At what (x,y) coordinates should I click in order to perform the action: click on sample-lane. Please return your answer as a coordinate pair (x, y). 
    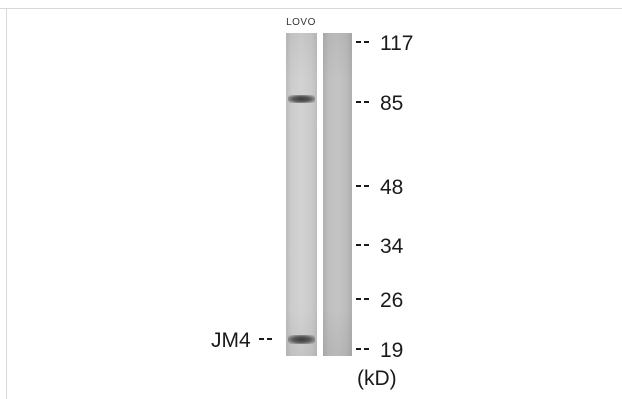
    Looking at the image, I should click on (301, 194).